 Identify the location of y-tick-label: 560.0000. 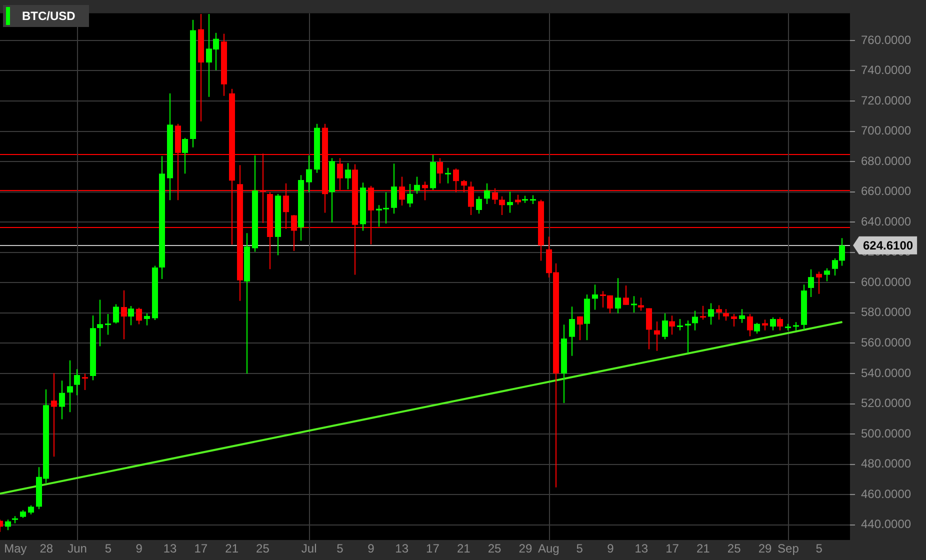
(886, 343).